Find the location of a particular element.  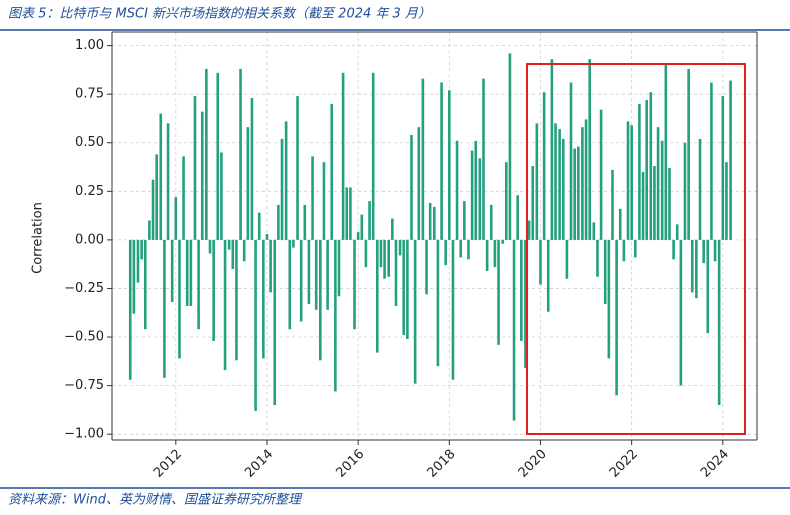

y-tick-label: −0.25 is located at coordinates (84, 288).